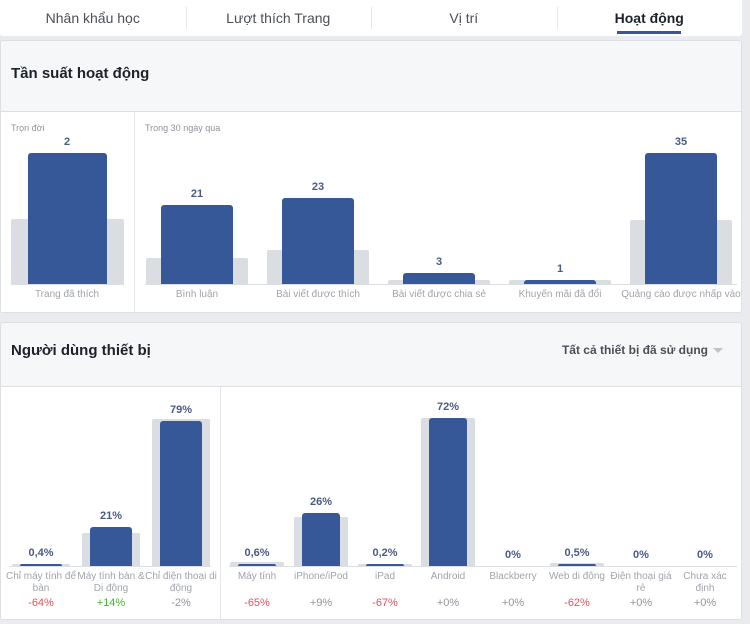 This screenshot has height=624, width=750. I want to click on caret-down-icon, so click(718, 351).